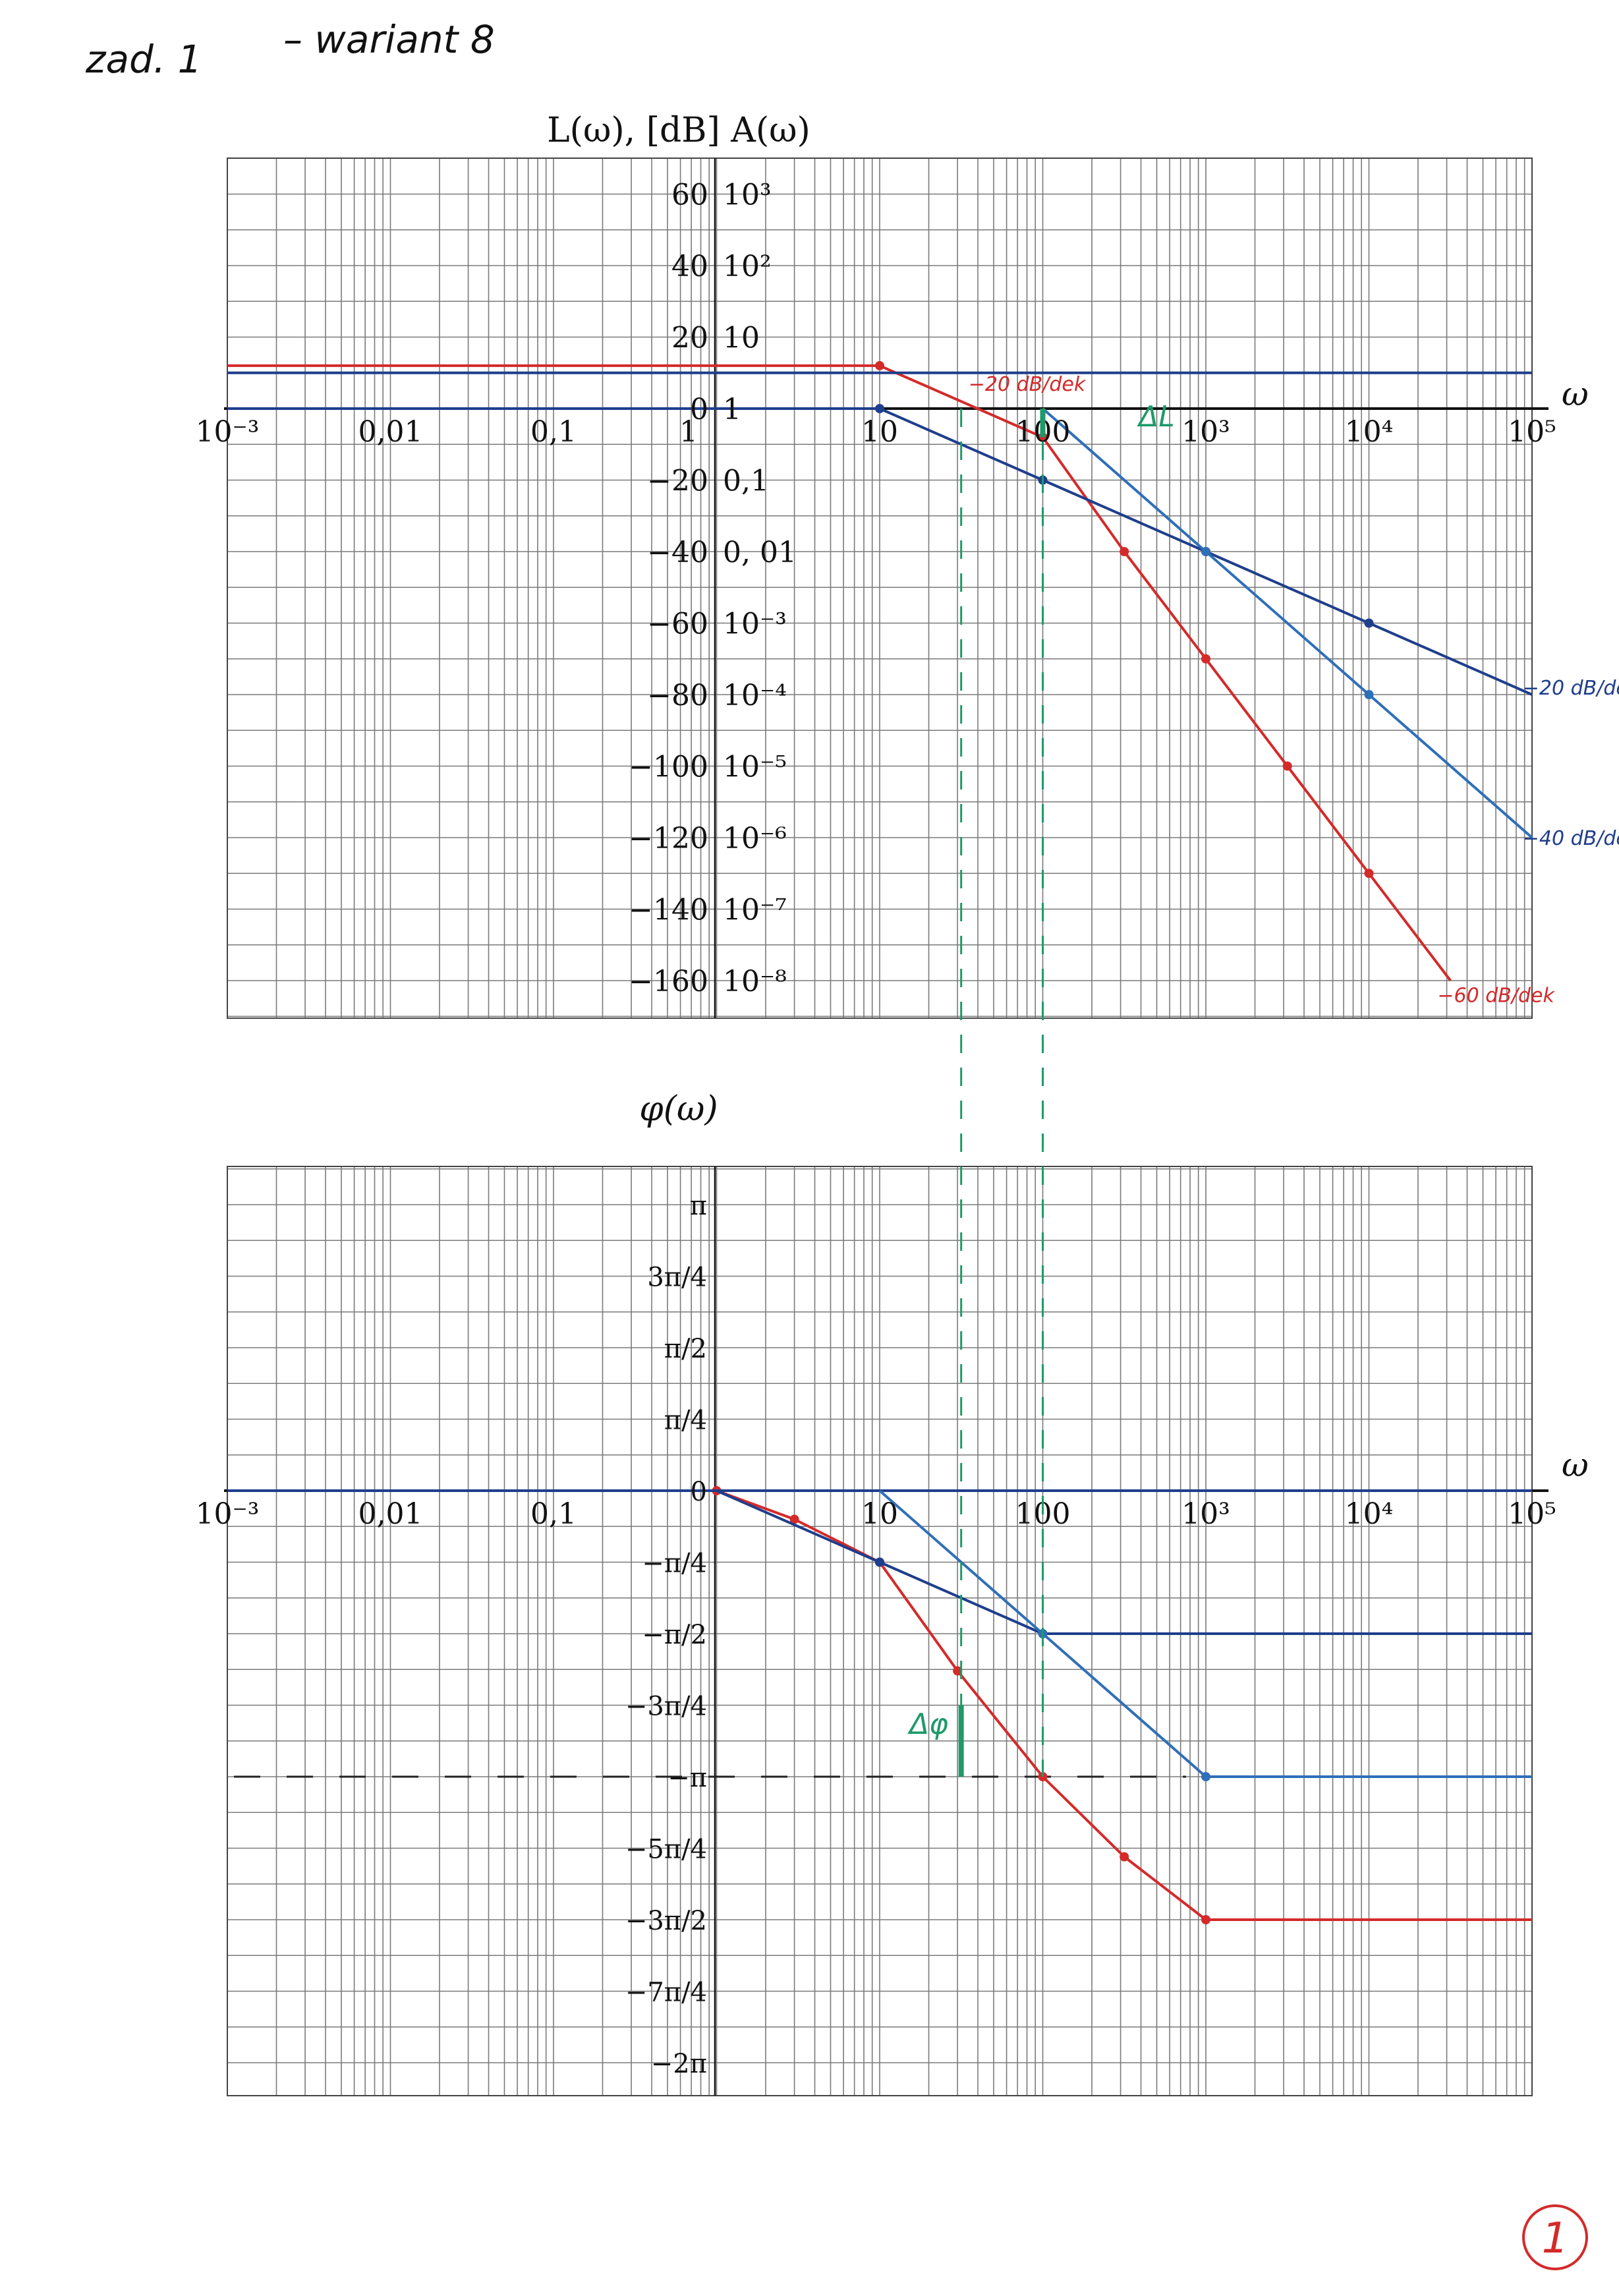 Image resolution: width=1619 pixels, height=2296 pixels. What do you see at coordinates (698, 1206) in the screenshot?
I see `phase-tick-label: π` at bounding box center [698, 1206].